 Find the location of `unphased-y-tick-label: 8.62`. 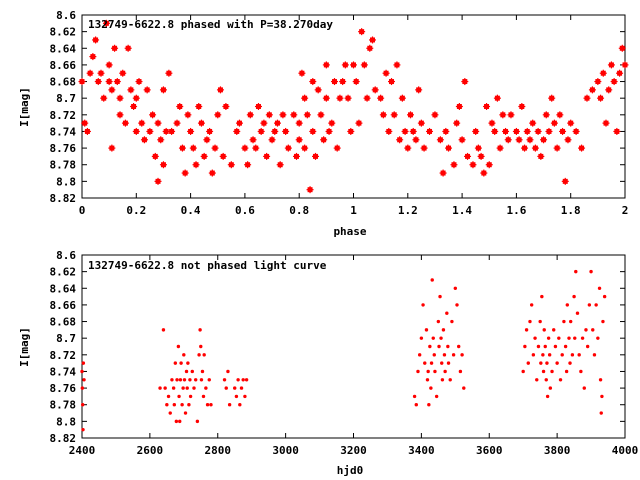

unphased-y-tick-label: 8.62 is located at coordinates (63, 272).